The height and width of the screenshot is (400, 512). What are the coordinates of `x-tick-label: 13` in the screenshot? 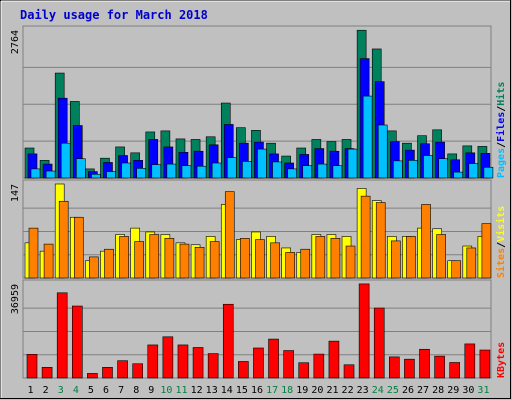 It's located at (212, 390).